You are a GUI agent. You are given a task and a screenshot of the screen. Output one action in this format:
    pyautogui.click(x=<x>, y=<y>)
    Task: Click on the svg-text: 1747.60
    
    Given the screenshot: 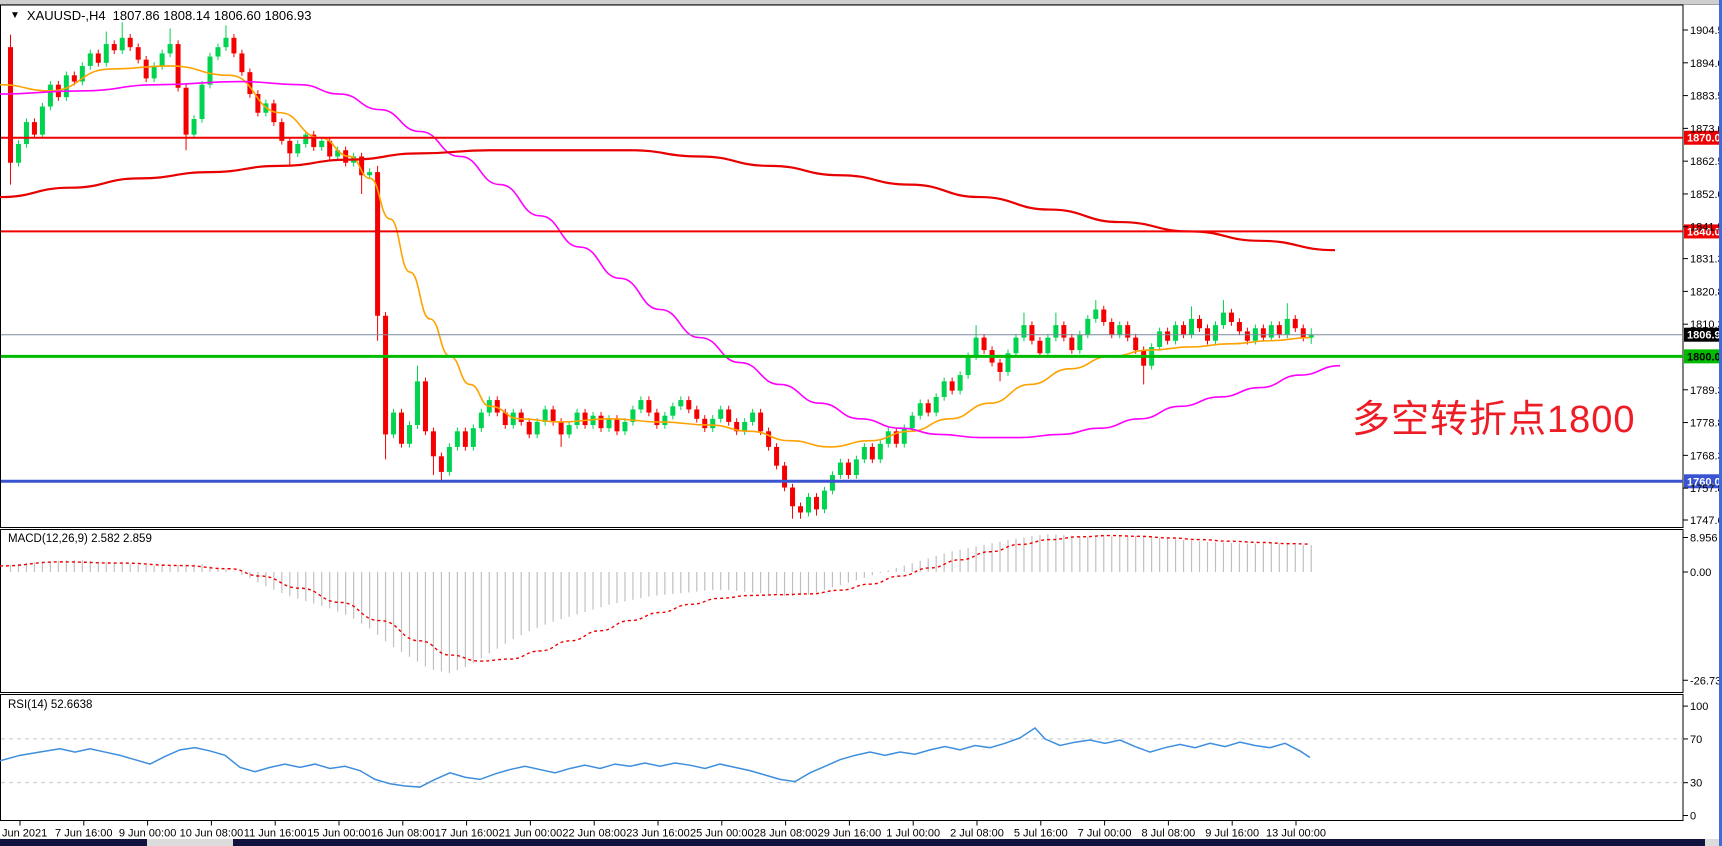 What is the action you would take?
    pyautogui.click(x=1706, y=521)
    